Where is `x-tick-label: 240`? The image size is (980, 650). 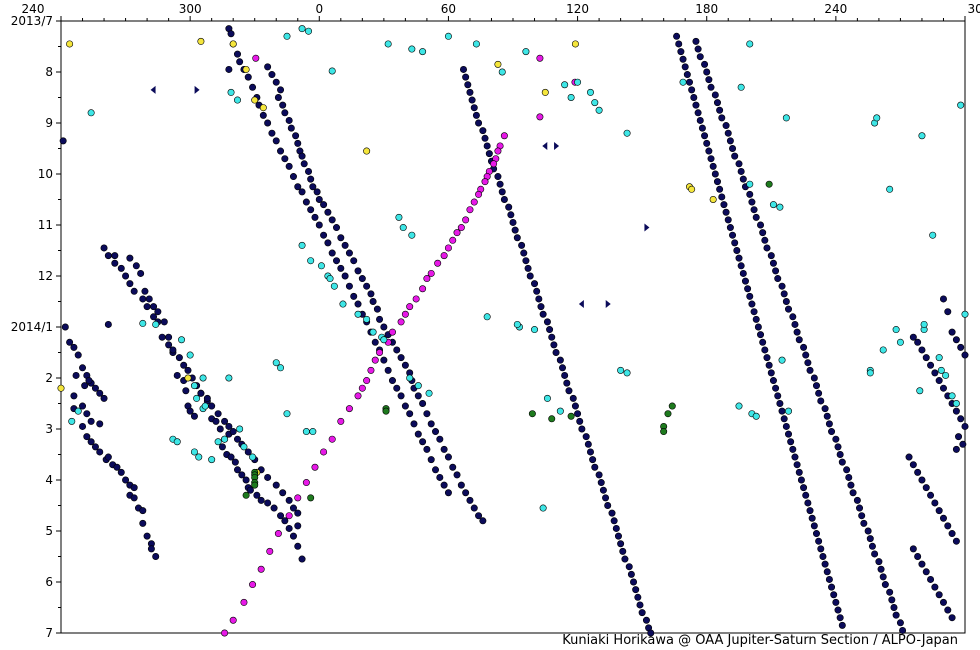
x-tick-label: 240 is located at coordinates (33, 9).